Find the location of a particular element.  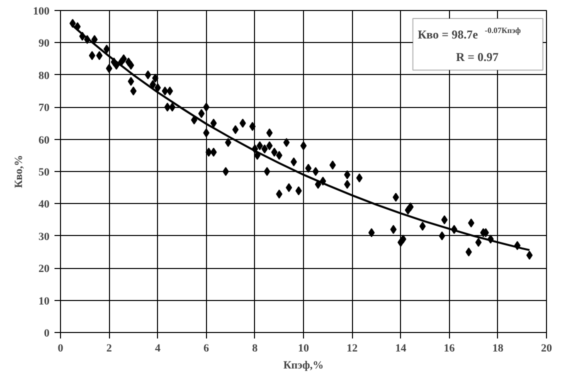

y-tick-label: 30 is located at coordinates (44, 236).